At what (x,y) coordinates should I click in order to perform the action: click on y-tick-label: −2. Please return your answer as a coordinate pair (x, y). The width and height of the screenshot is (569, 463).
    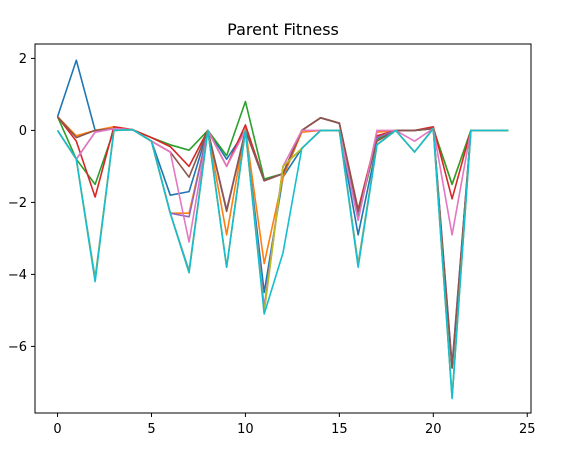
    Looking at the image, I should click on (17, 203).